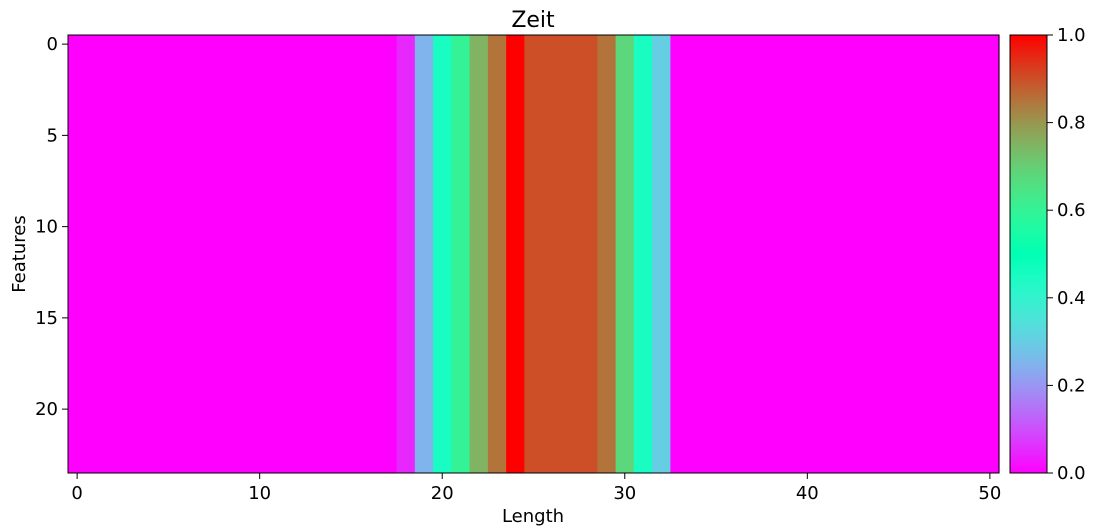 This screenshot has height=532, width=1106. I want to click on colorbar-ticks: 0.0 0.2 0.4 0.6 0.8 1.0, so click(1066, 254).